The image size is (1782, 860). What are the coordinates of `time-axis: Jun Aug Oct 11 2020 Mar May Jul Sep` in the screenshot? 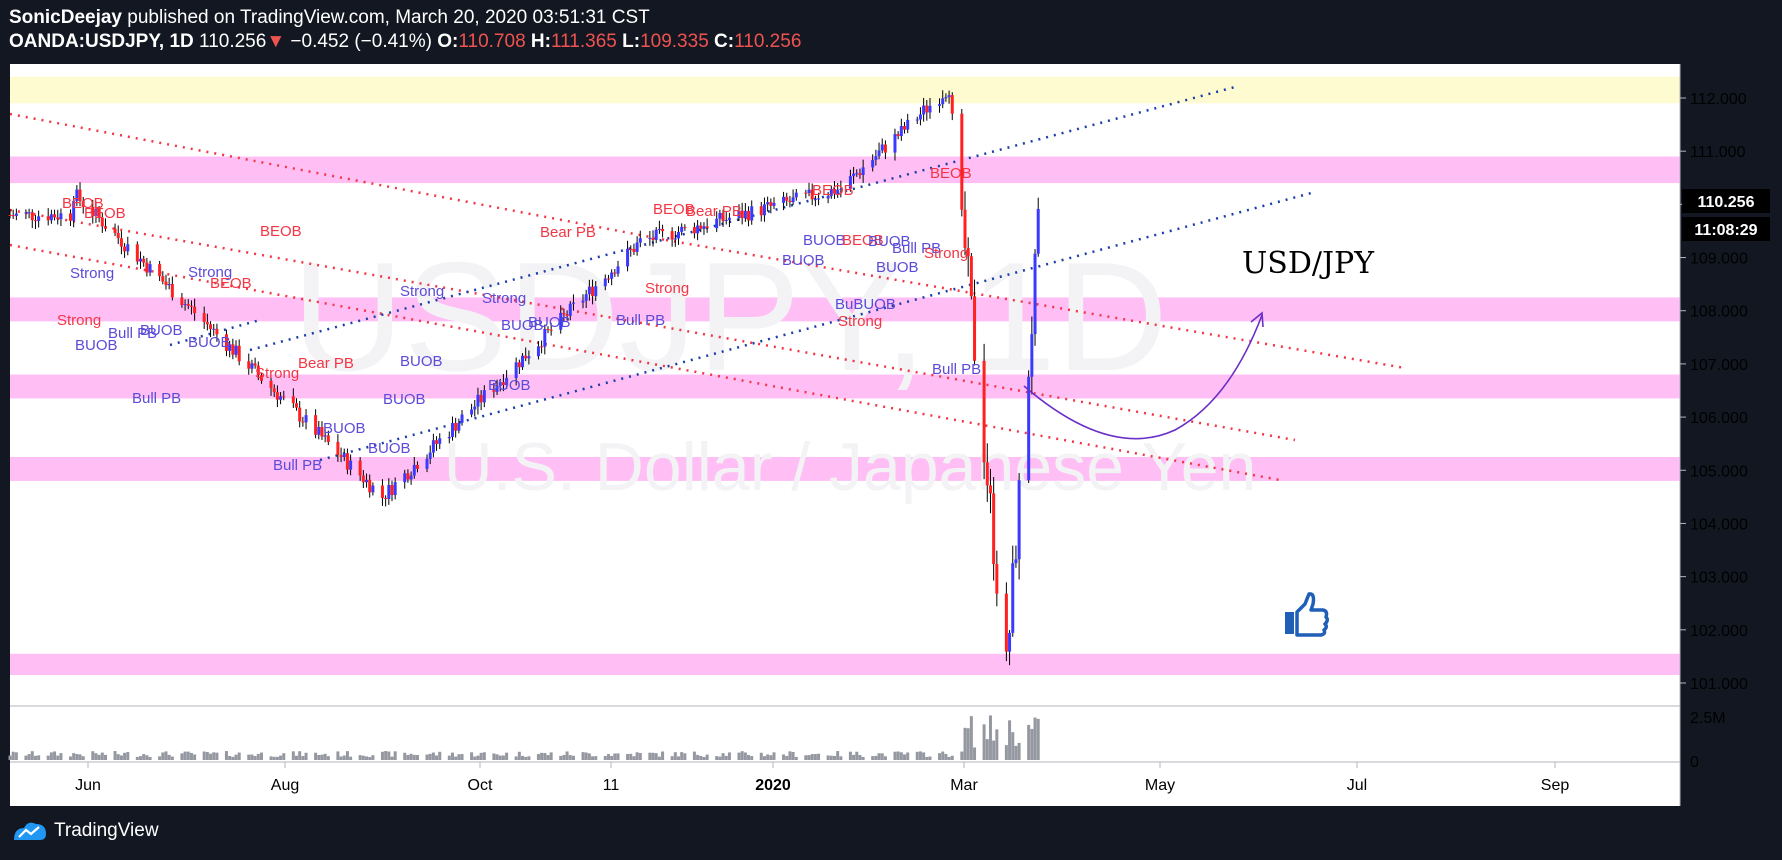 It's located at (822, 778).